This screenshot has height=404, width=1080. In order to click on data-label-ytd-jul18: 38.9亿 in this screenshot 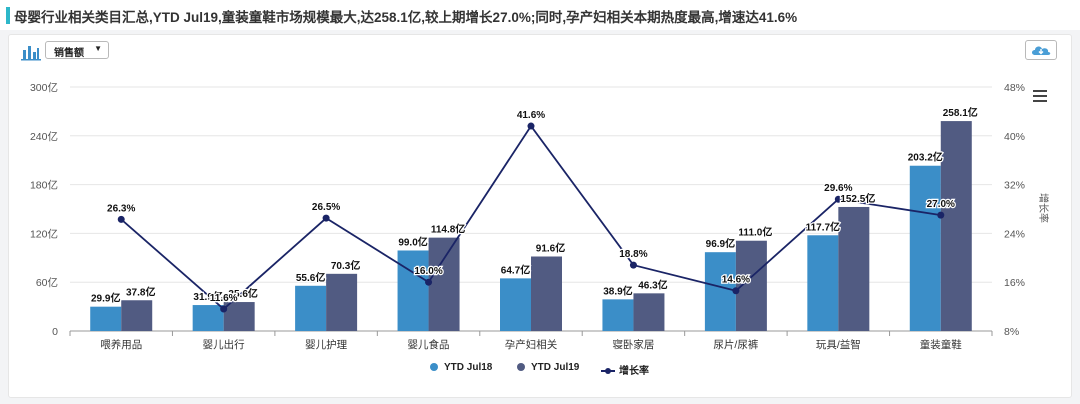, I will do `click(617, 290)`.